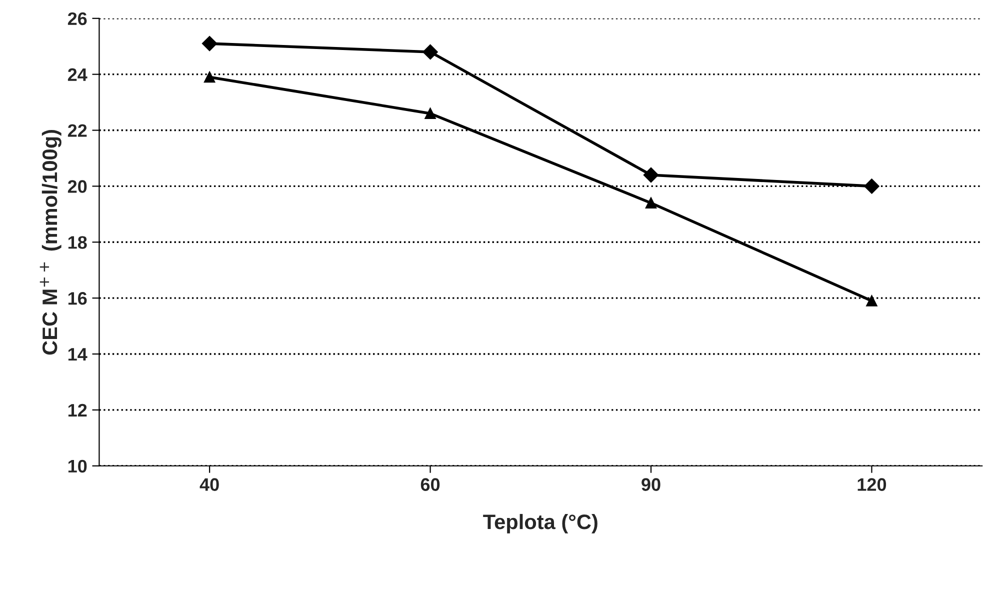 The height and width of the screenshot is (613, 992). What do you see at coordinates (78, 354) in the screenshot?
I see `y-tick-label: 14` at bounding box center [78, 354].